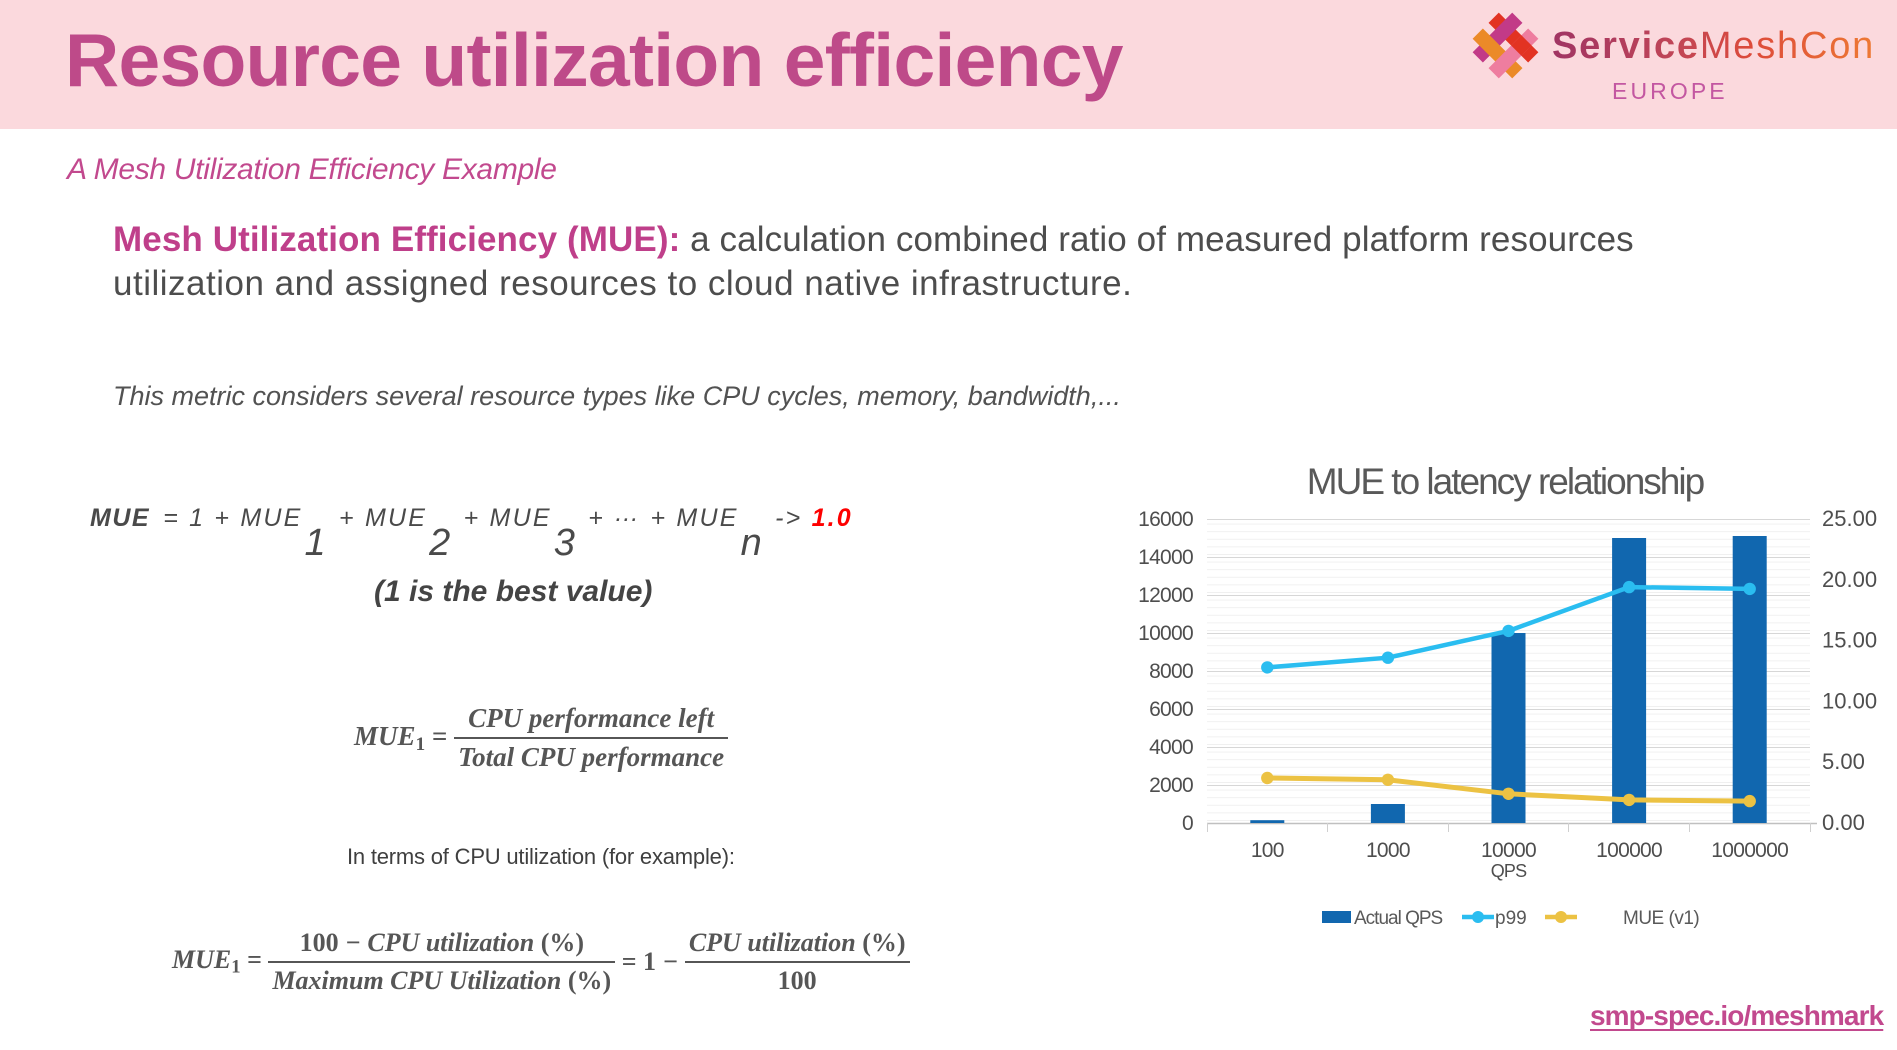 This screenshot has width=1897, height=1050. I want to click on svg-text: 10.00, so click(1849, 700).